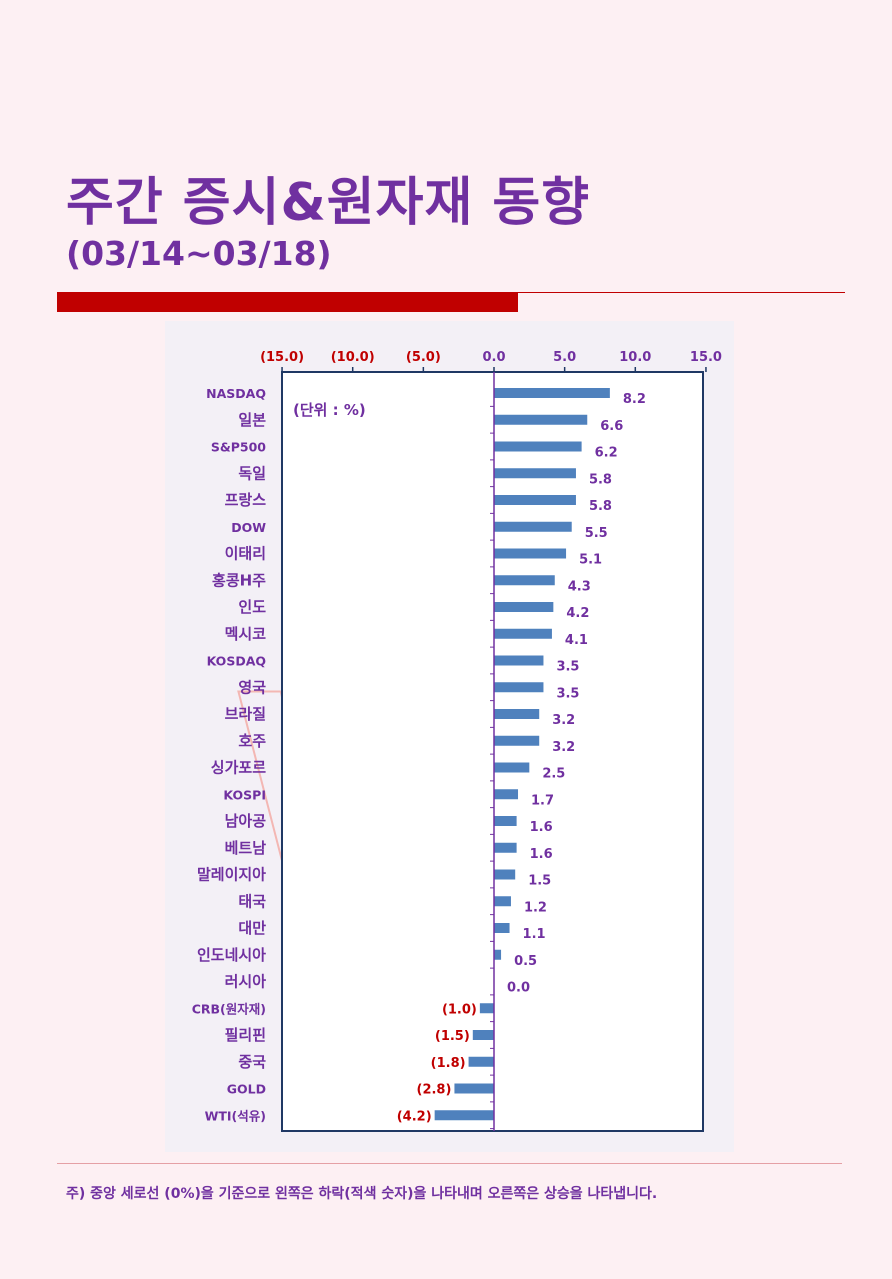 The image size is (892, 1279). What do you see at coordinates (564, 357) in the screenshot?
I see `x-tick-label: 5.0` at bounding box center [564, 357].